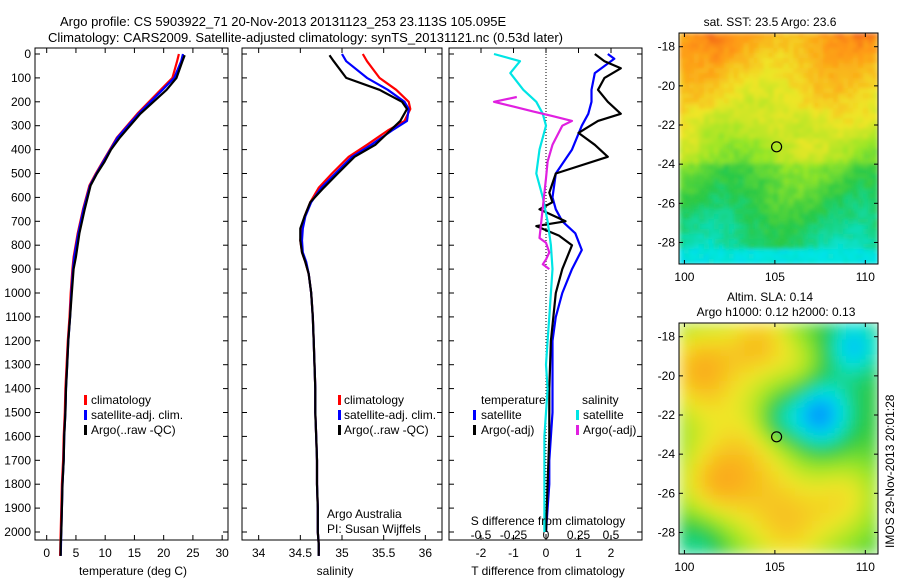 Image resolution: width=900 pixels, height=580 pixels. Describe the element at coordinates (133, 571) in the screenshot. I see `temperature-x-label: temperature (deg C)` at that location.